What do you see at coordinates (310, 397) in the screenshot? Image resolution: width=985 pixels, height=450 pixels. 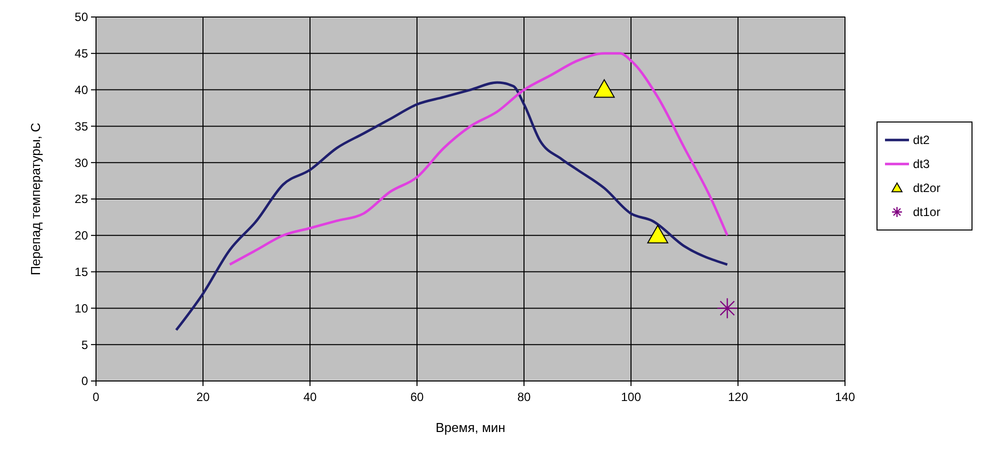 I see `x-tick-label: 40` at bounding box center [310, 397].